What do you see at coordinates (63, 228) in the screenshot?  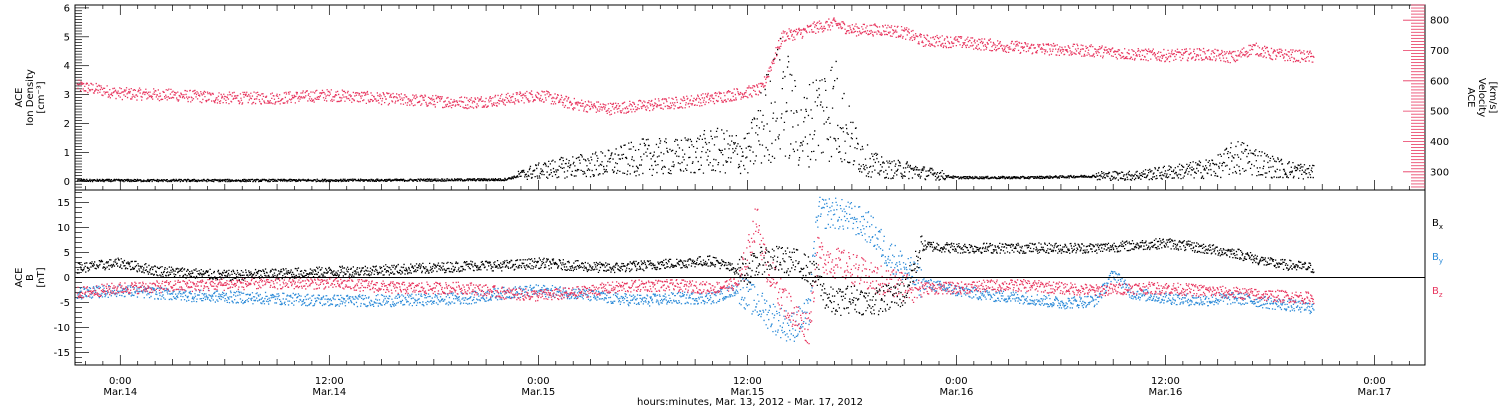 I see `b-tick-label: 10` at bounding box center [63, 228].